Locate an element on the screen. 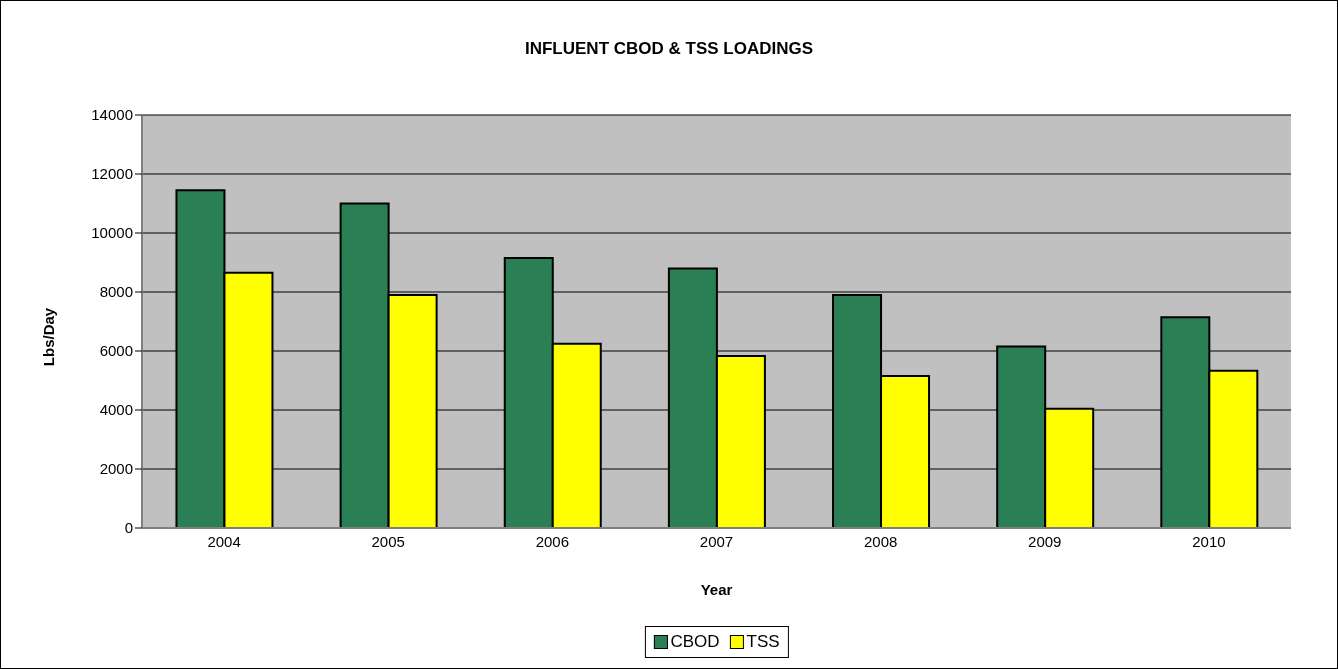 This screenshot has width=1338, height=669. x-tick-label: 2010 is located at coordinates (1209, 541).